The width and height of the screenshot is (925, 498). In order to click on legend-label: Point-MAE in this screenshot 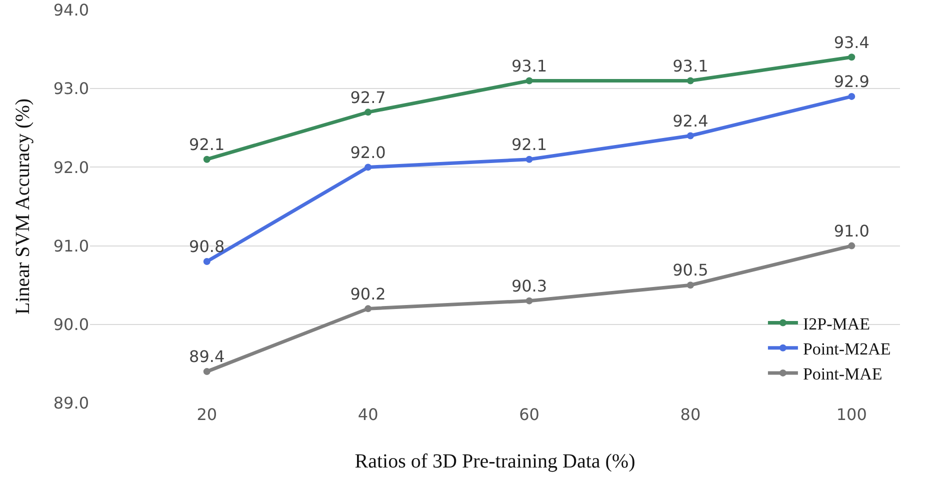, I will do `click(842, 374)`.